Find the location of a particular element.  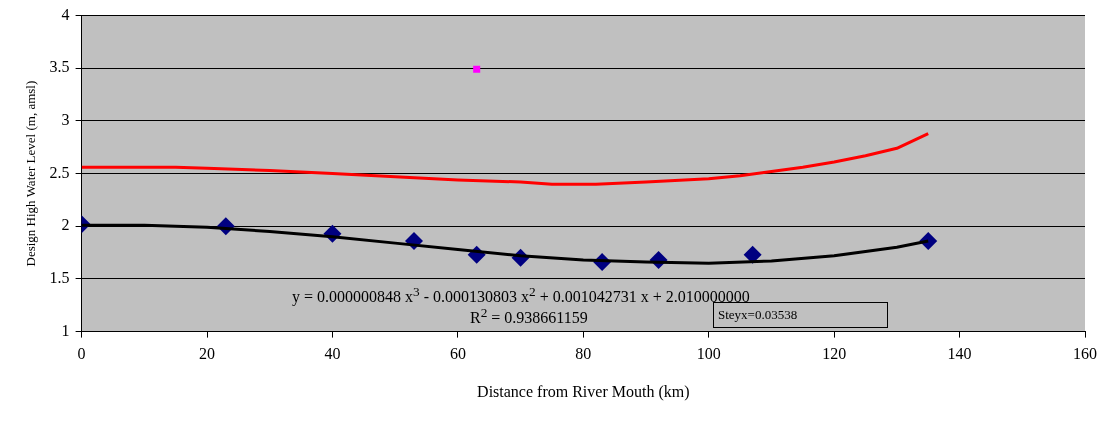

x-tick-label: 60 is located at coordinates (457, 354).